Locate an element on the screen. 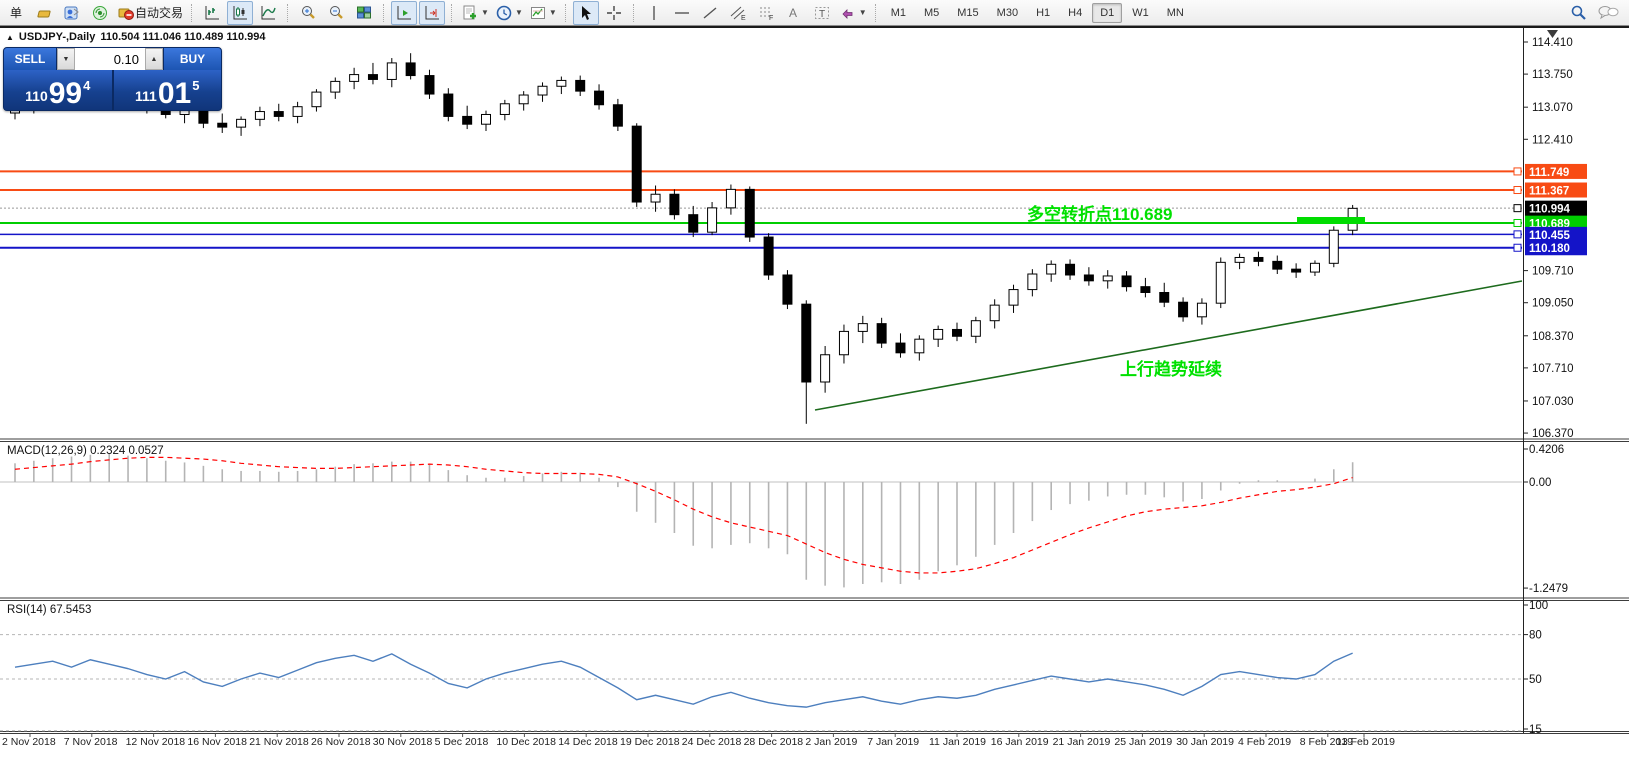 This screenshot has width=1629, height=769. search-button is located at coordinates (1579, 13).